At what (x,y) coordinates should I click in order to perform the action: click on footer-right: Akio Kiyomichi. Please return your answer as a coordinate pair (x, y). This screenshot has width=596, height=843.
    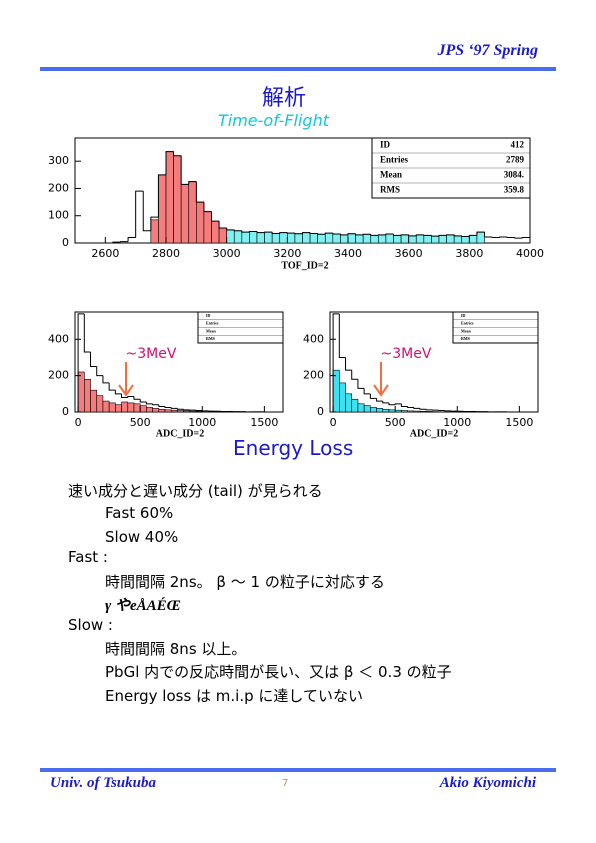
    Looking at the image, I should click on (487, 783).